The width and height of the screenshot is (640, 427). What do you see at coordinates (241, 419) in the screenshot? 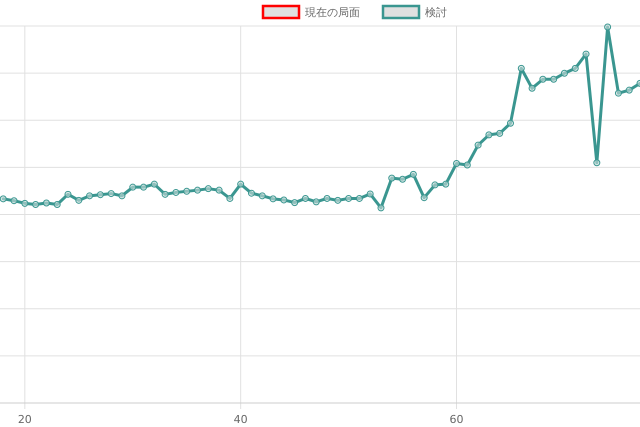
I see `x-tick-label: 40` at bounding box center [241, 419].